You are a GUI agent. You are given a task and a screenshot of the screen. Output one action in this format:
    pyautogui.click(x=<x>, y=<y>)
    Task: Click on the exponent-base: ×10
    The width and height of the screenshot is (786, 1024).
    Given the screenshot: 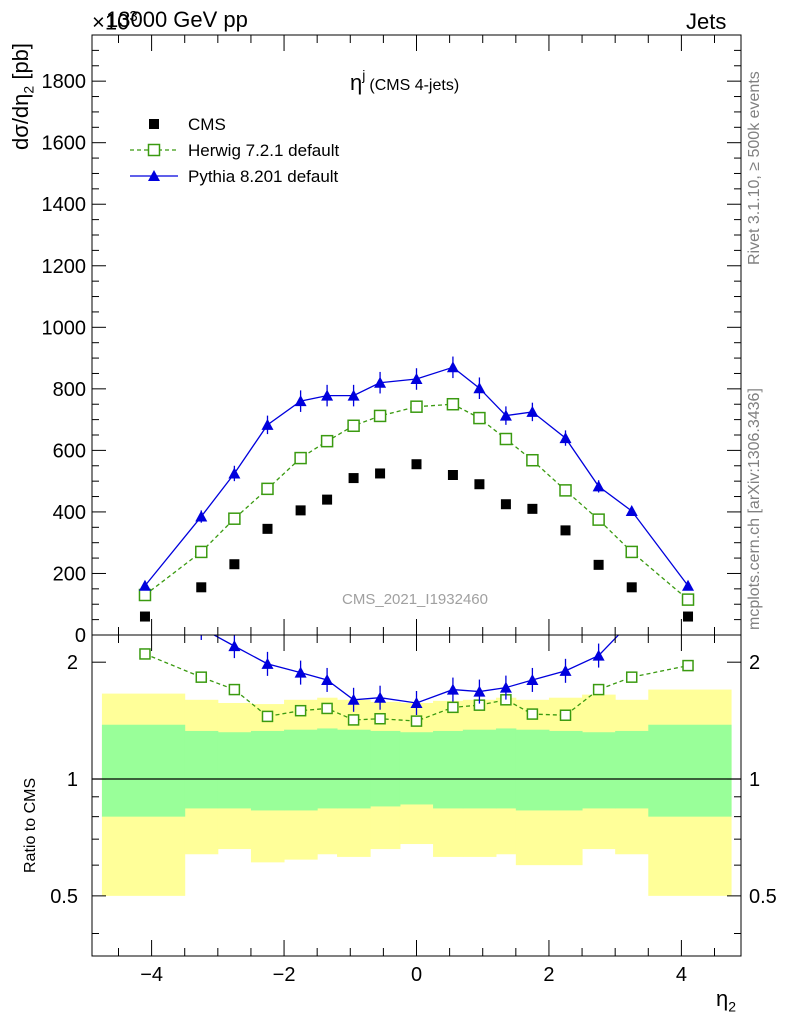 What is the action you would take?
    pyautogui.click(x=111, y=22)
    